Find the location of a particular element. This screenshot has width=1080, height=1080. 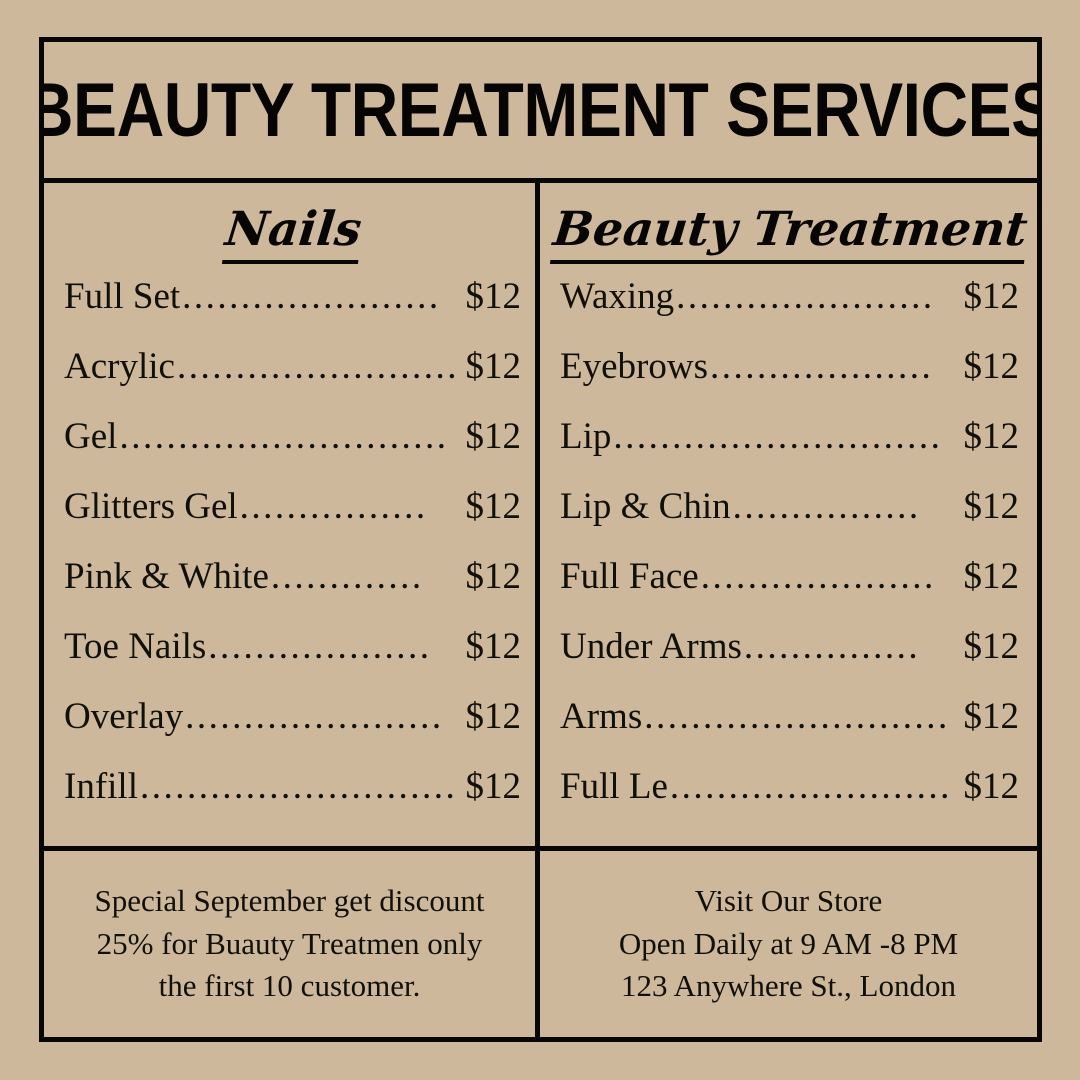

service-row: Toe Nails ................... $12 is located at coordinates (292, 663).